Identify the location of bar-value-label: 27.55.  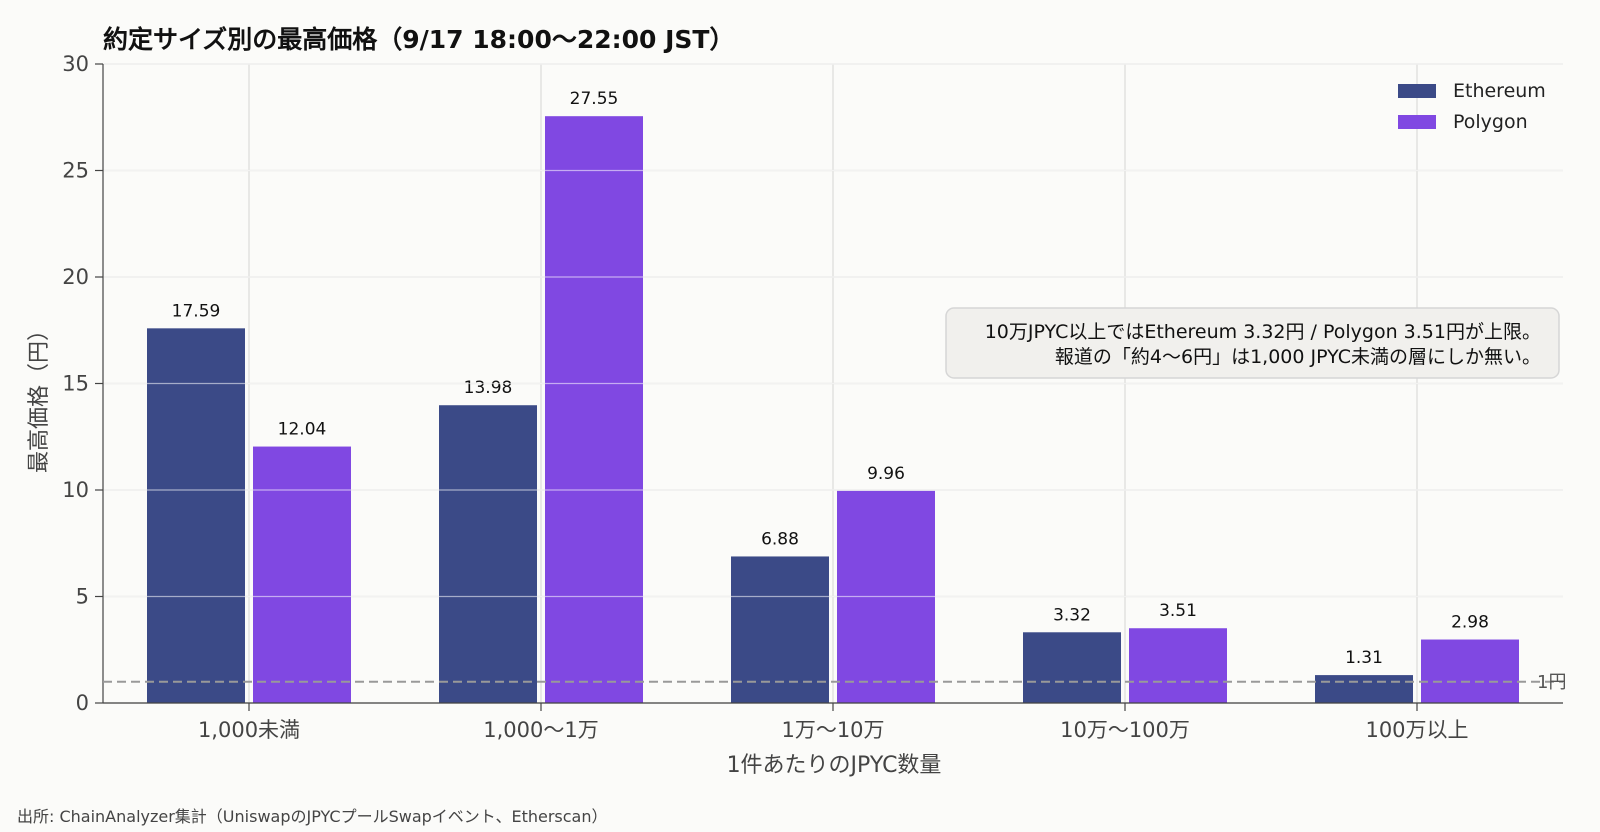
(594, 99).